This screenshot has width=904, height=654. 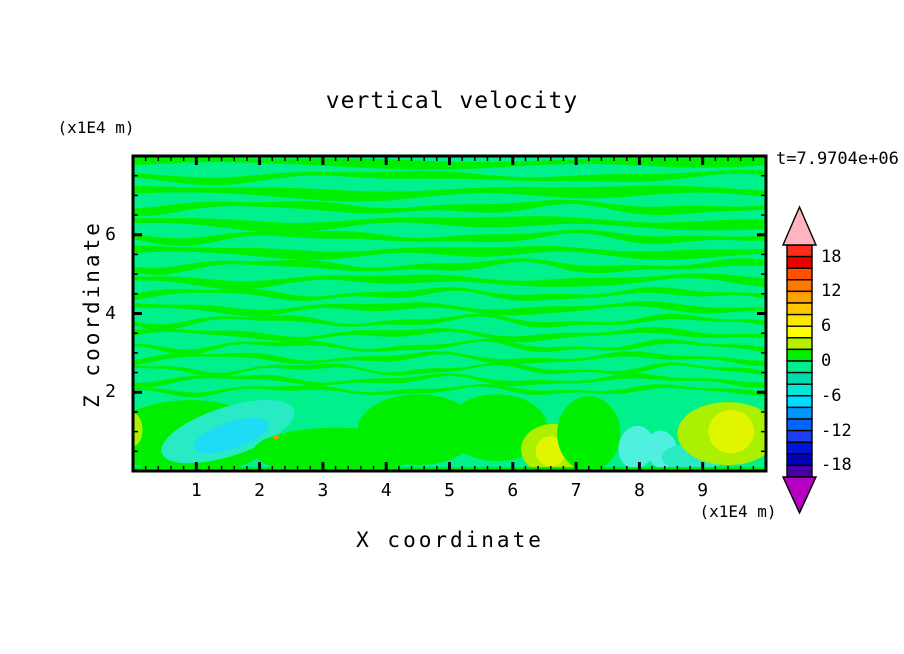 What do you see at coordinates (703, 490) in the screenshot?
I see `x-tick-label: 9` at bounding box center [703, 490].